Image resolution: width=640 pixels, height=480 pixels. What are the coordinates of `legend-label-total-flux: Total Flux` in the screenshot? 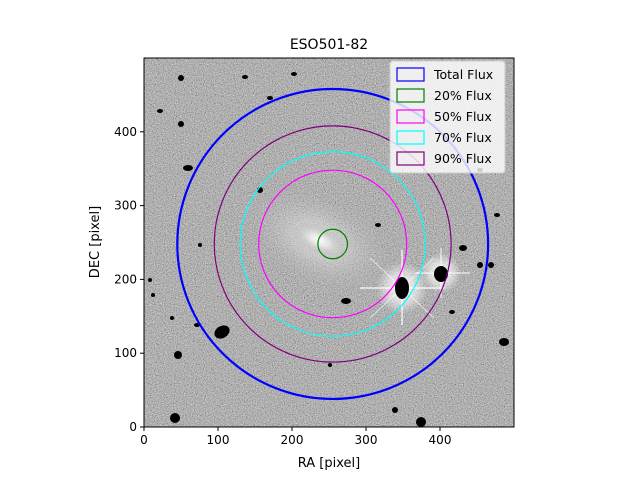 It's located at (463, 74).